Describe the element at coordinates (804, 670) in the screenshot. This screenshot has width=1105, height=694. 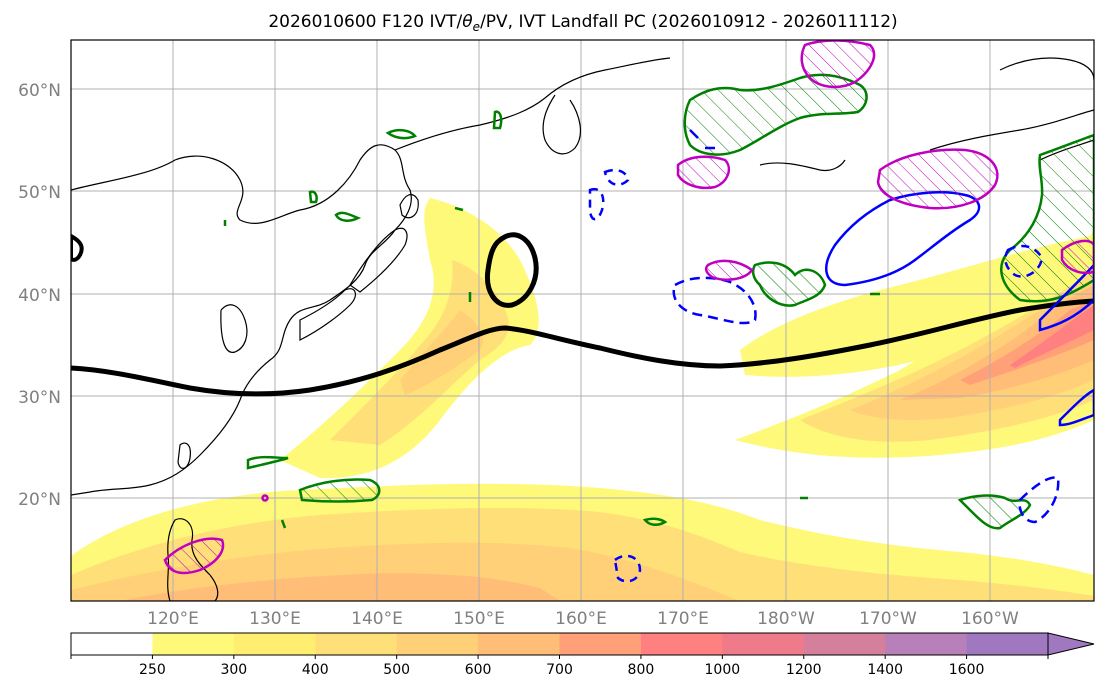
I see `colorbar-tick-label: 1200` at that location.